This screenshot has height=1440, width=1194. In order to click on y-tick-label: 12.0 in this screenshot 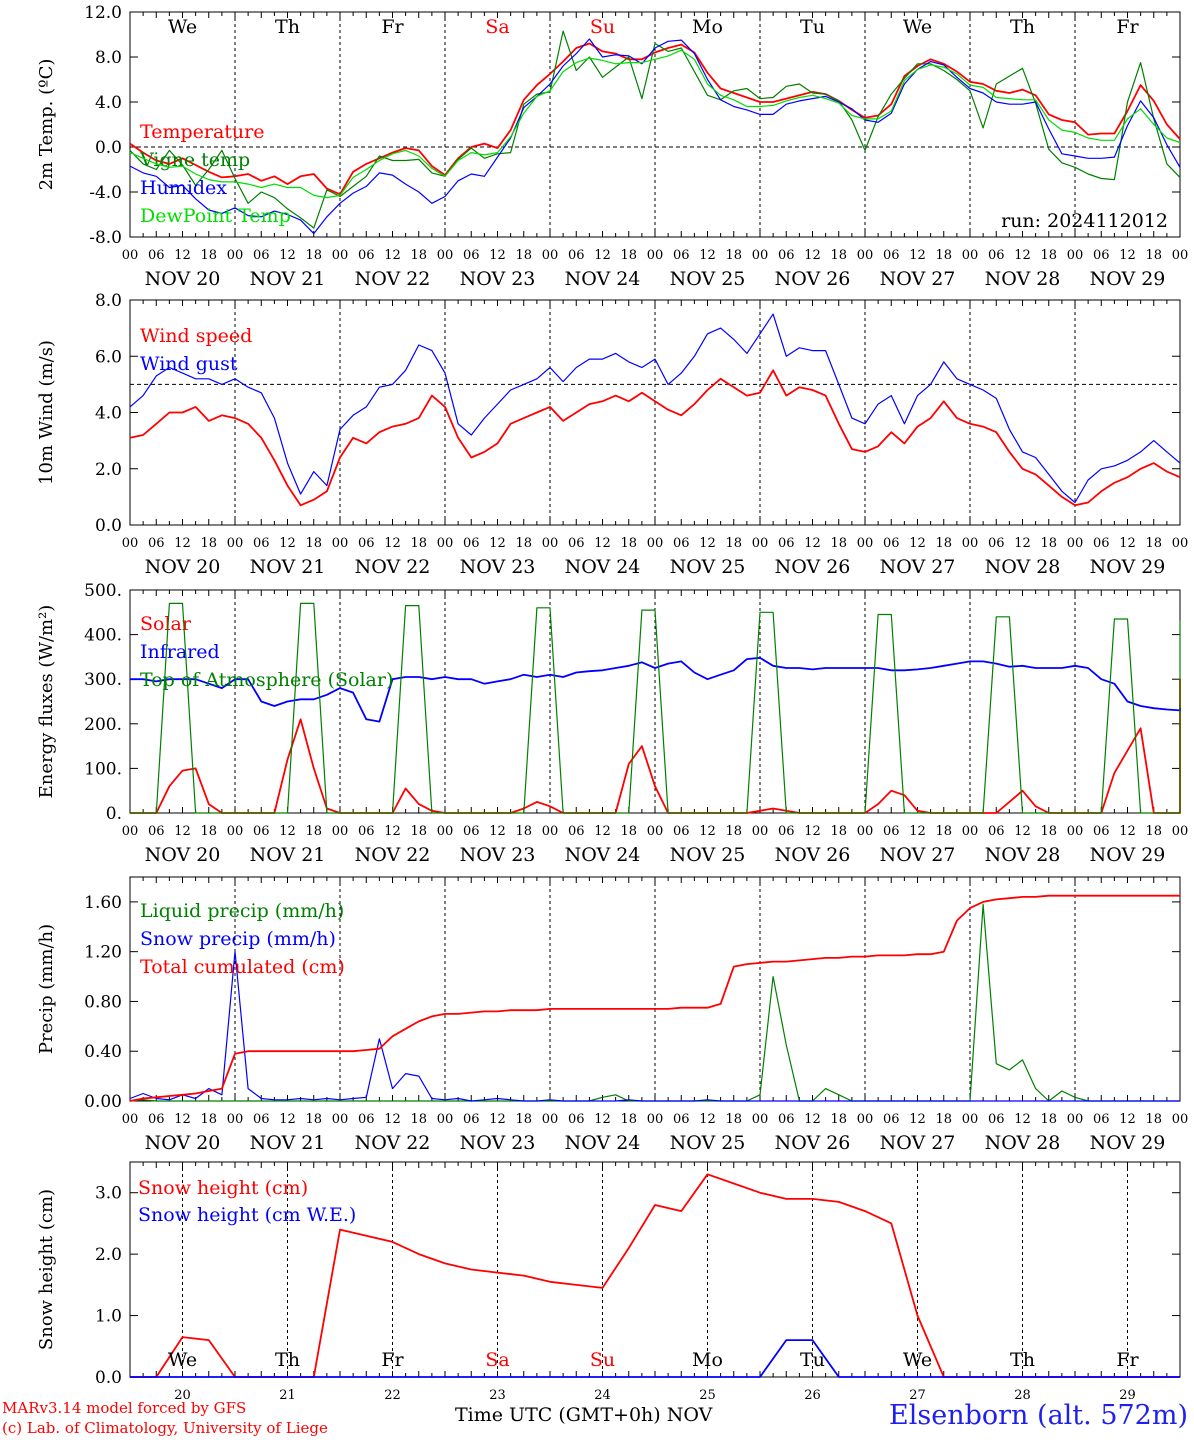, I will do `click(103, 13)`.